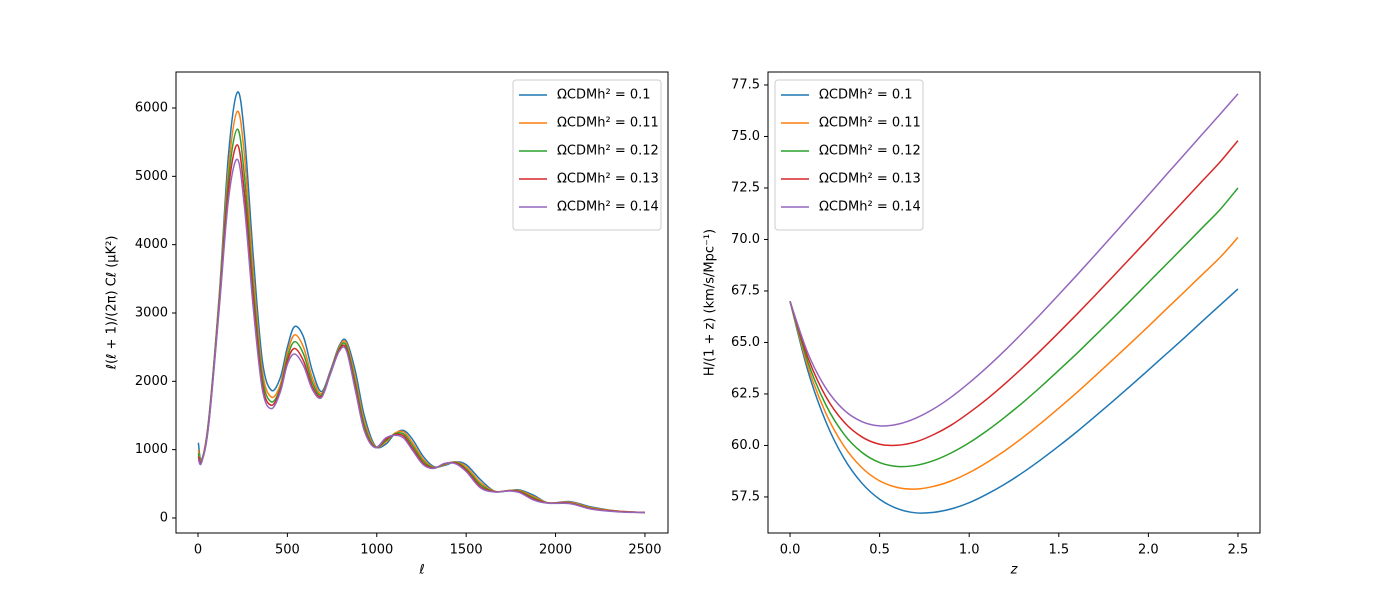  Describe the element at coordinates (112, 303) in the screenshot. I see `y-axis-label: ℓ(ℓ + 1)/(2π) Cℓ (μK²)` at that location.